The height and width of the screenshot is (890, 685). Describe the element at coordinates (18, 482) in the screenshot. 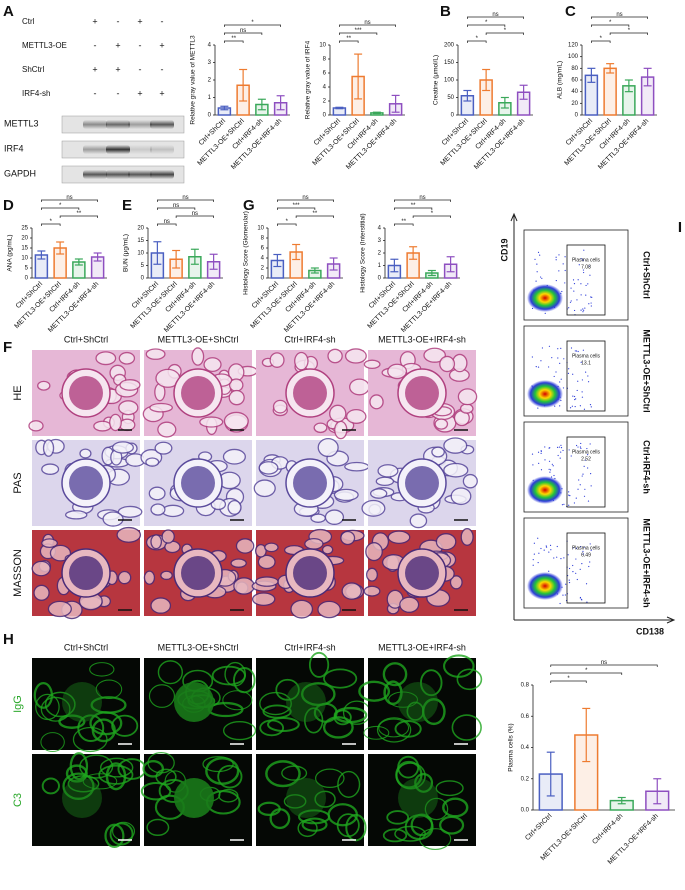

I see `row-label: PAS` at that location.